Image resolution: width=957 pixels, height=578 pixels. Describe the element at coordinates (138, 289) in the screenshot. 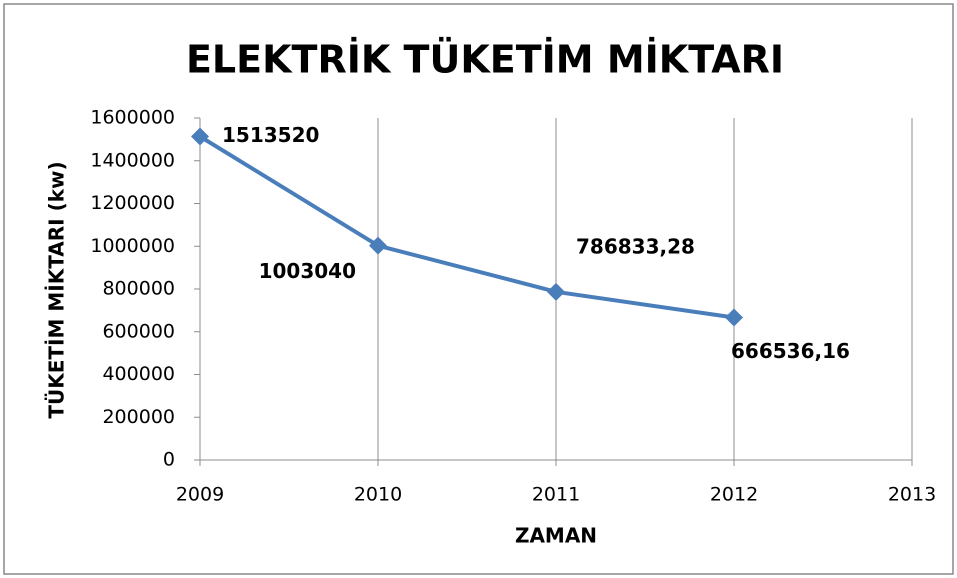

I see `y-tick-label: 800000` at that location.